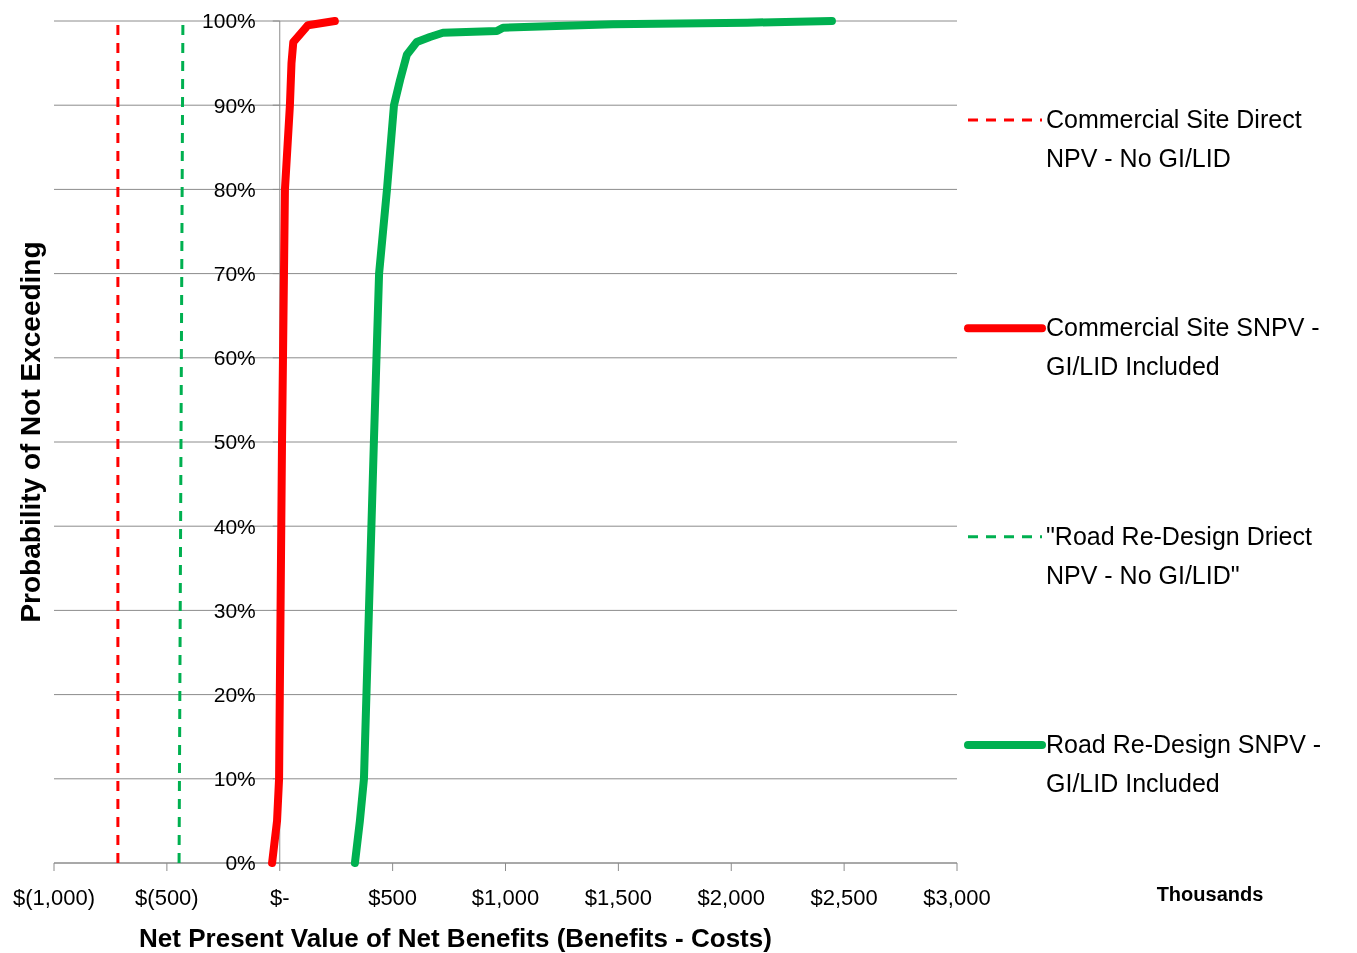 The height and width of the screenshot is (953, 1357). I want to click on y-tick-label: 40%, so click(234, 526).